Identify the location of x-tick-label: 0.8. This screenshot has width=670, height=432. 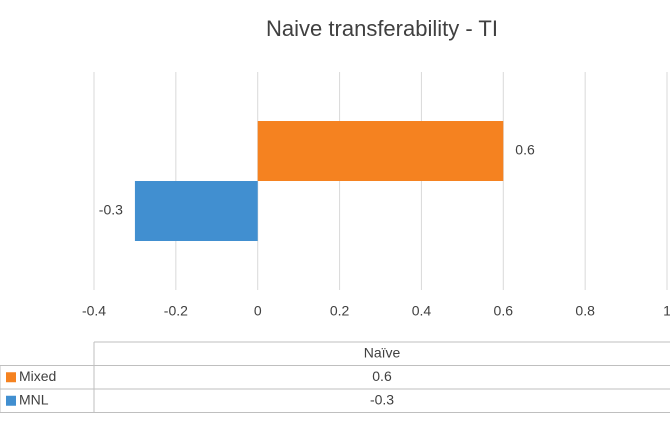
(585, 311).